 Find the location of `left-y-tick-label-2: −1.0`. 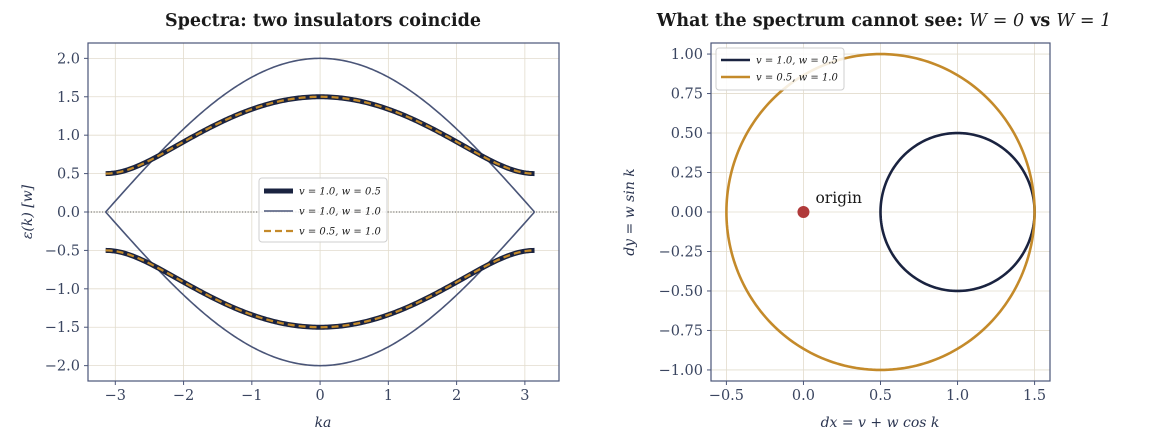

left-y-tick-label-2: −1.0 is located at coordinates (62, 290).